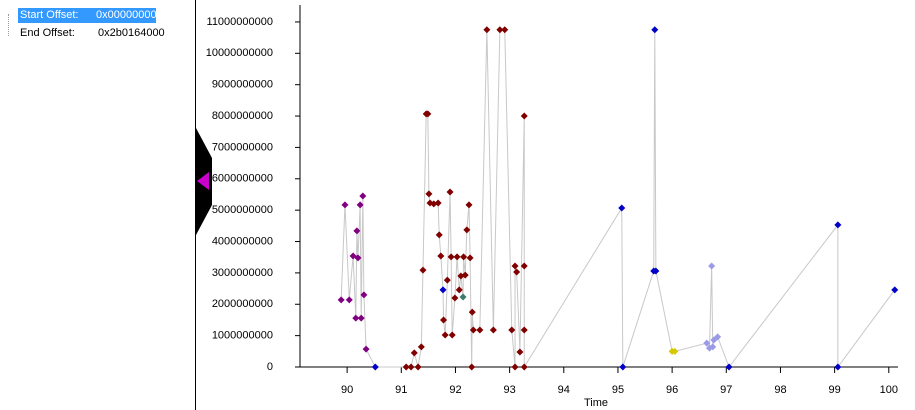  What do you see at coordinates (455, 390) in the screenshot?
I see `x-tick-label: 92` at bounding box center [455, 390].